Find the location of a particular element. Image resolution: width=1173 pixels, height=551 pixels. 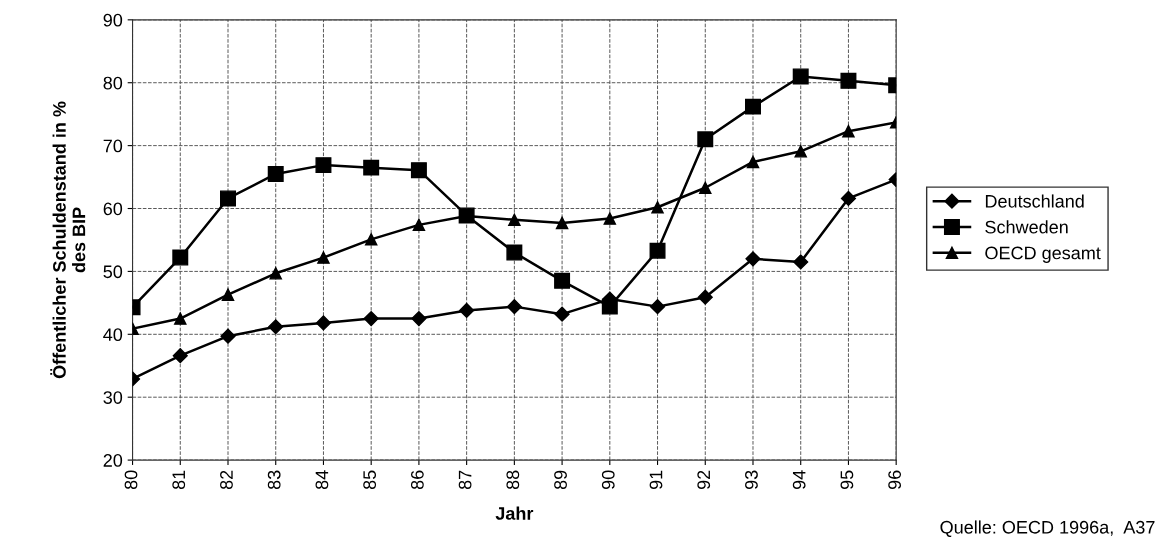

x-tick-label: 96 is located at coordinates (895, 480).